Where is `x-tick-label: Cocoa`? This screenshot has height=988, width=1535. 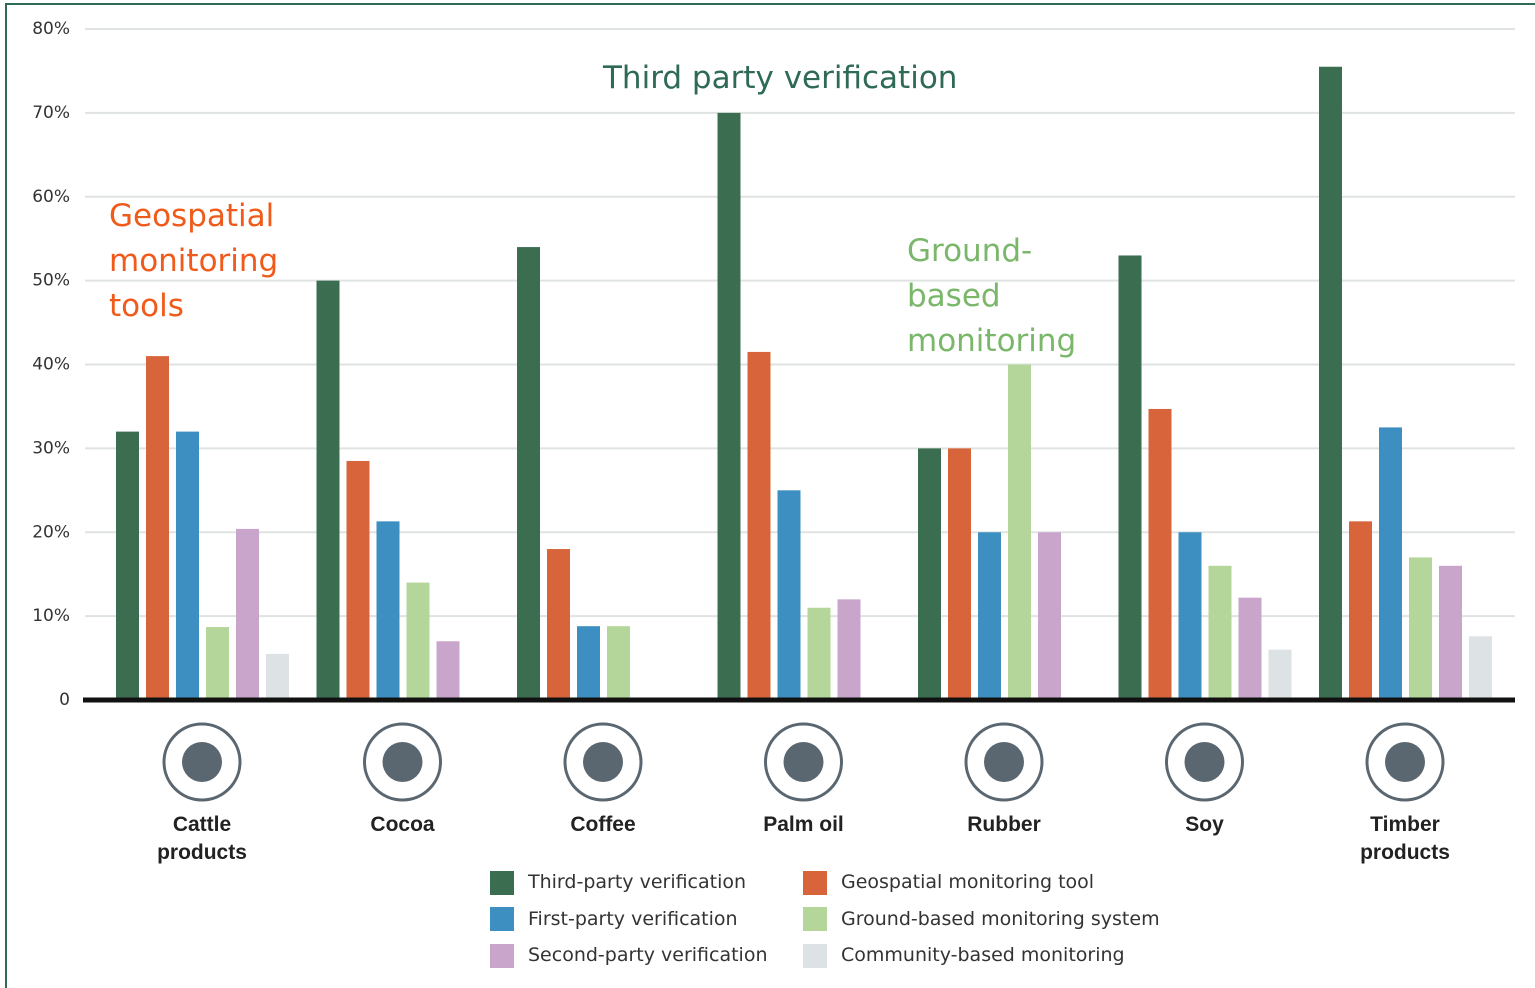
x-tick-label: Cocoa is located at coordinates (402, 824).